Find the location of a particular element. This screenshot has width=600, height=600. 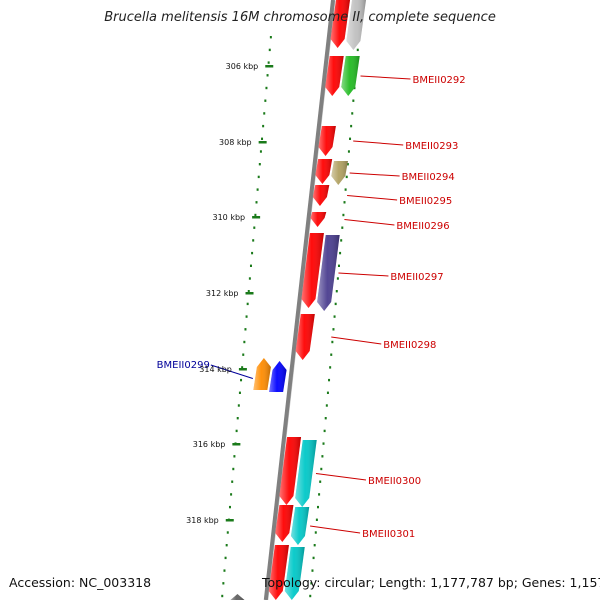

accession-text: Accession: NC_003318 is located at coordinates (80, 582).